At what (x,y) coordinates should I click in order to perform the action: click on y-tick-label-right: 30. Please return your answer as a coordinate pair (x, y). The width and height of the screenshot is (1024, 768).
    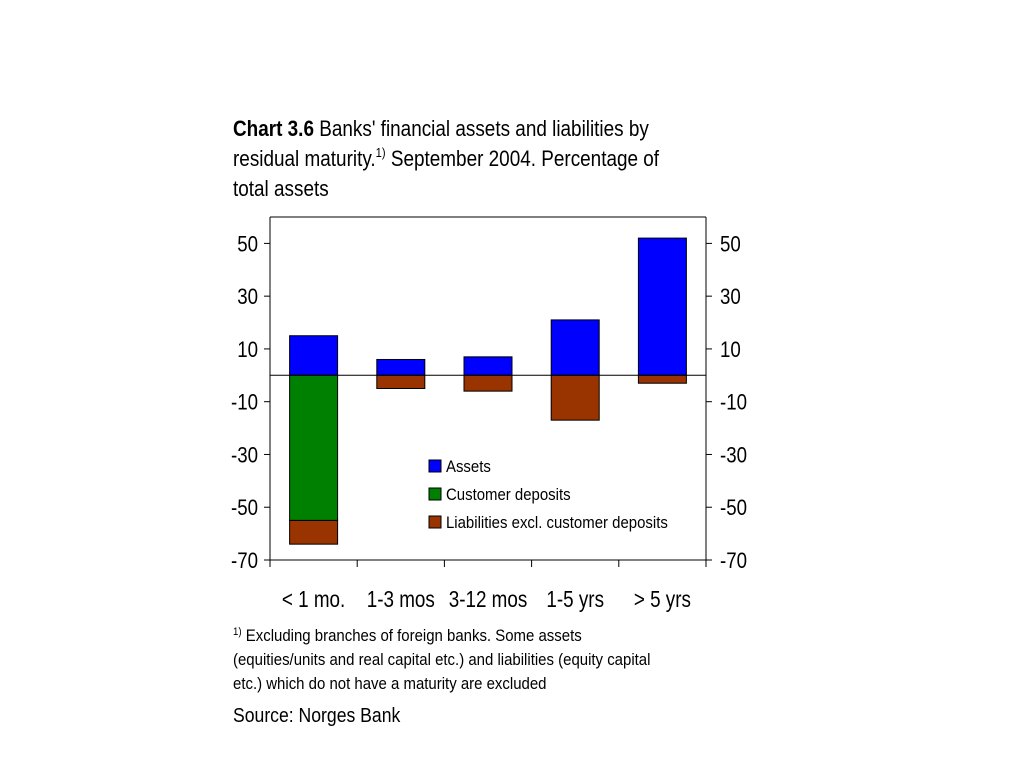
    Looking at the image, I should click on (730, 298).